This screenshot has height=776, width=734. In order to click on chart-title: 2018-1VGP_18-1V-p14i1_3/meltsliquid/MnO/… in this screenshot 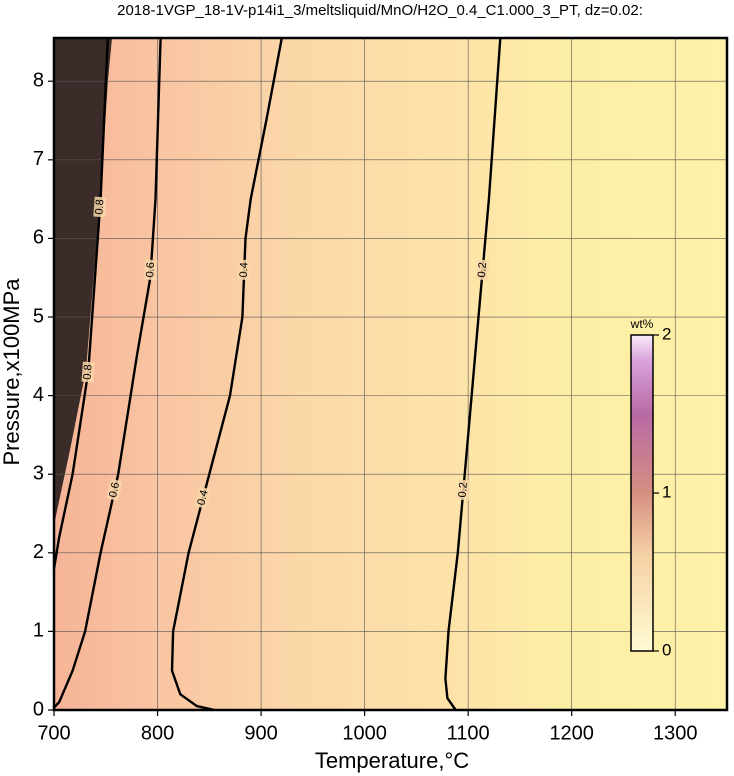, I will do `click(380, 10)`.